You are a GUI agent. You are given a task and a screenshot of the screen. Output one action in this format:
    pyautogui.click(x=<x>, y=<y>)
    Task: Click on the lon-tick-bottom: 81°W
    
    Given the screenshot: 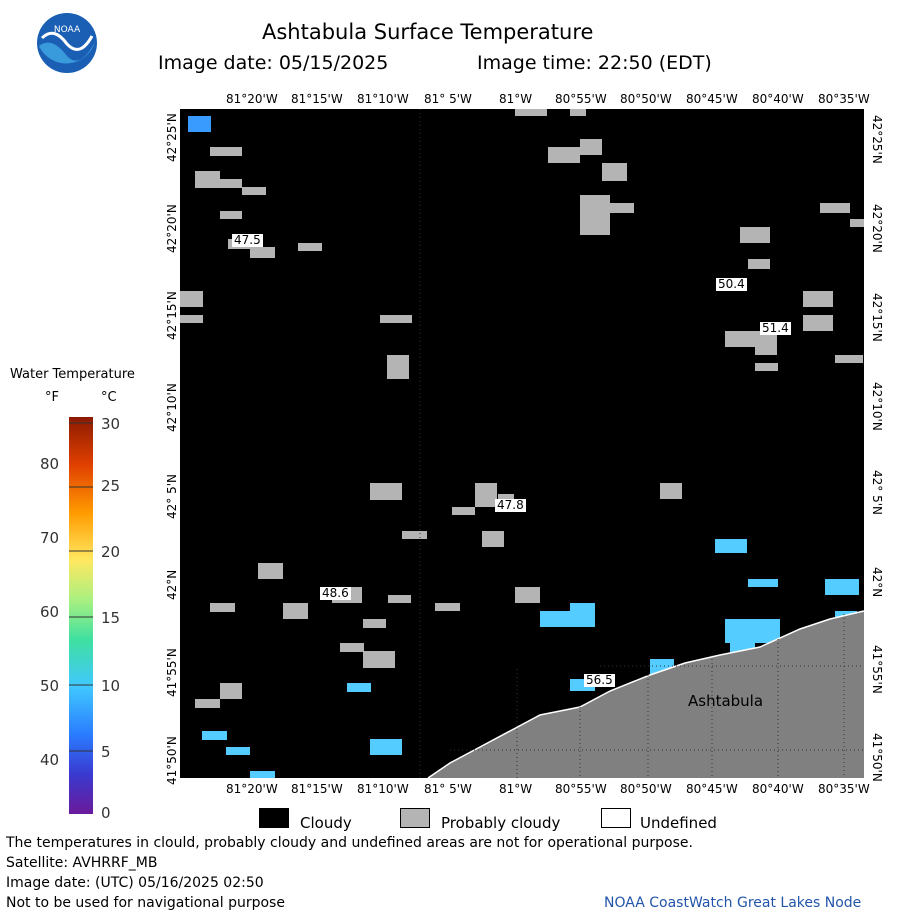 What is the action you would take?
    pyautogui.click(x=516, y=789)
    